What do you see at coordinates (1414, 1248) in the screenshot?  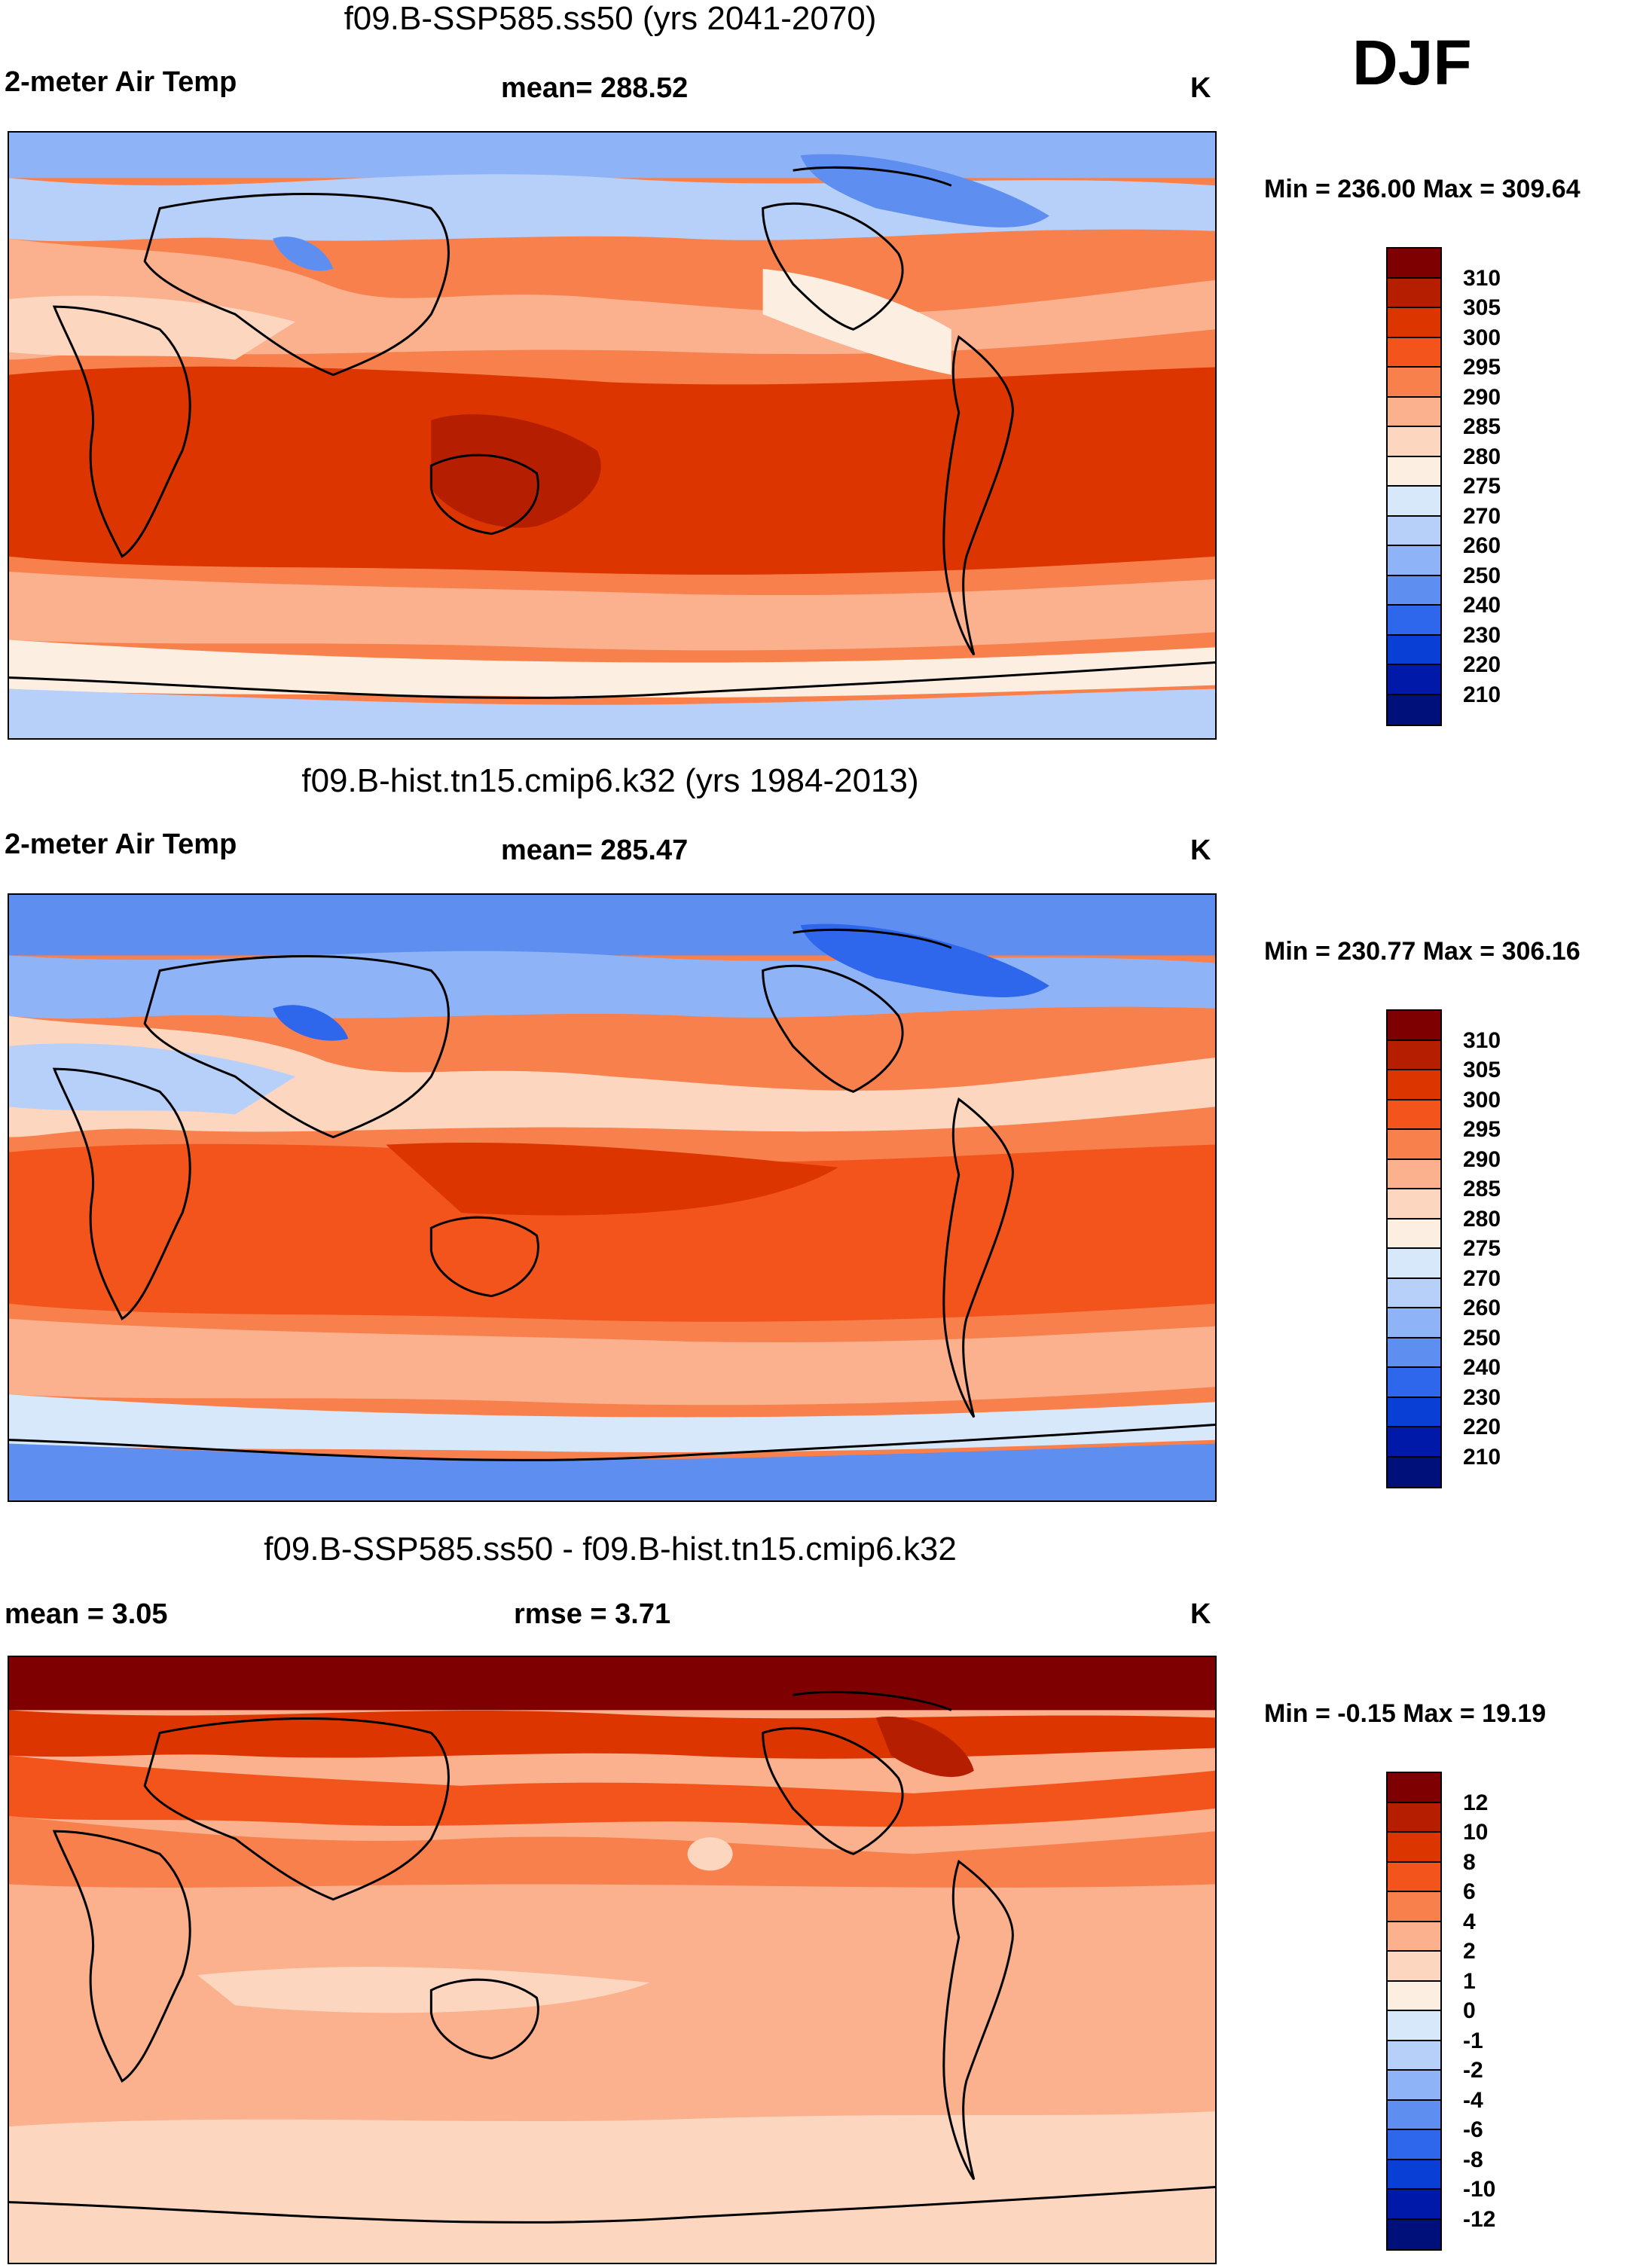 I see `panel-2-colorbar` at bounding box center [1414, 1248].